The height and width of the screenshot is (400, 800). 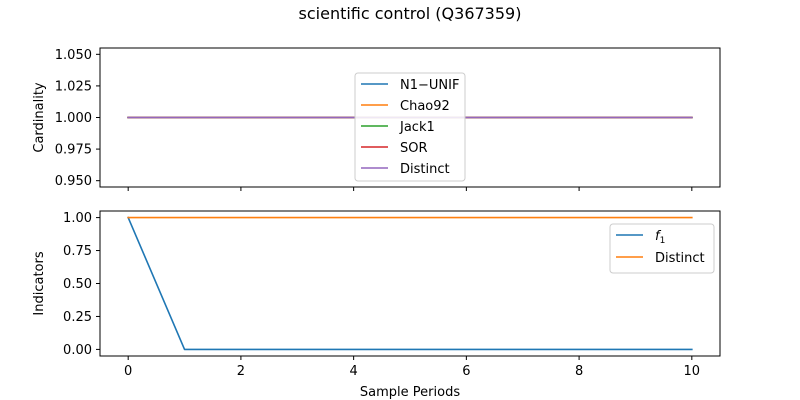 I want to click on y-tick-label: 1.050, so click(x=73, y=55).